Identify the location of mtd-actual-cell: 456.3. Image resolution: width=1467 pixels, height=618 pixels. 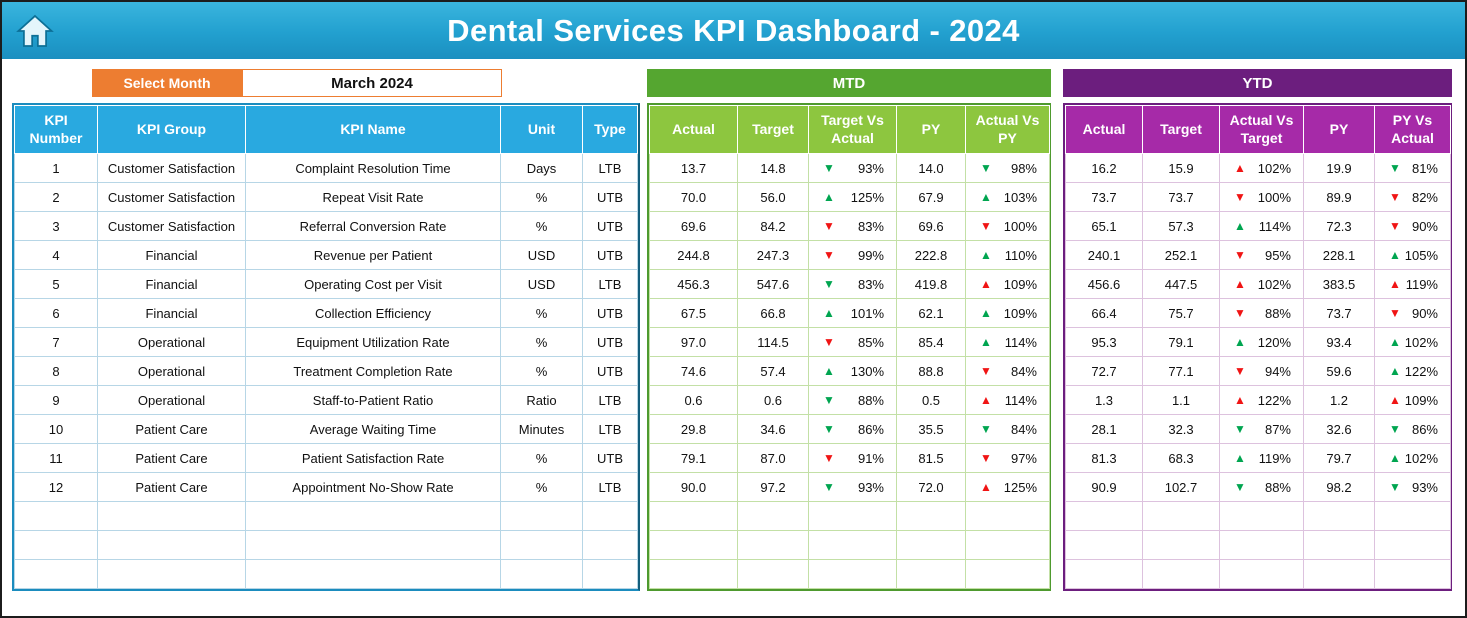
(693, 284).